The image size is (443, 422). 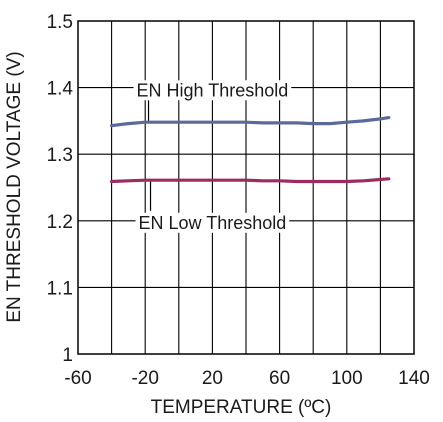 What do you see at coordinates (14, 186) in the screenshot?
I see `y-axis-title: EN THRESHOLD VOLTAGE (V)` at bounding box center [14, 186].